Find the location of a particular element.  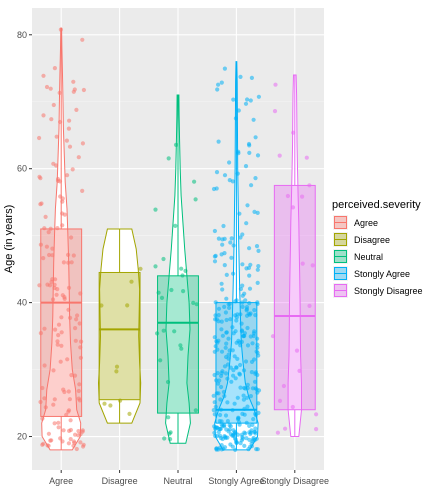

y-tick-label: 80 is located at coordinates (22, 35).